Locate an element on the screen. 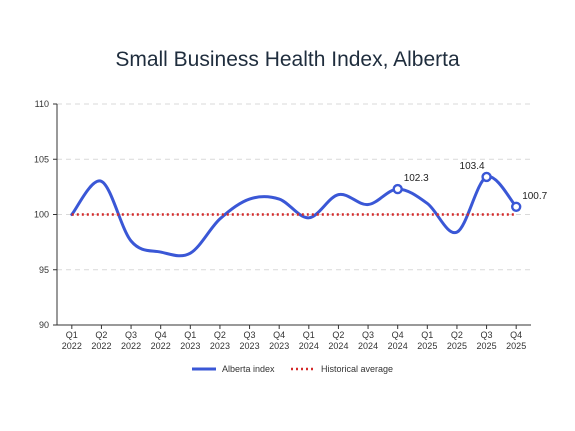 The width and height of the screenshot is (575, 431). x-tick-label: Q3 2025 is located at coordinates (487, 340).